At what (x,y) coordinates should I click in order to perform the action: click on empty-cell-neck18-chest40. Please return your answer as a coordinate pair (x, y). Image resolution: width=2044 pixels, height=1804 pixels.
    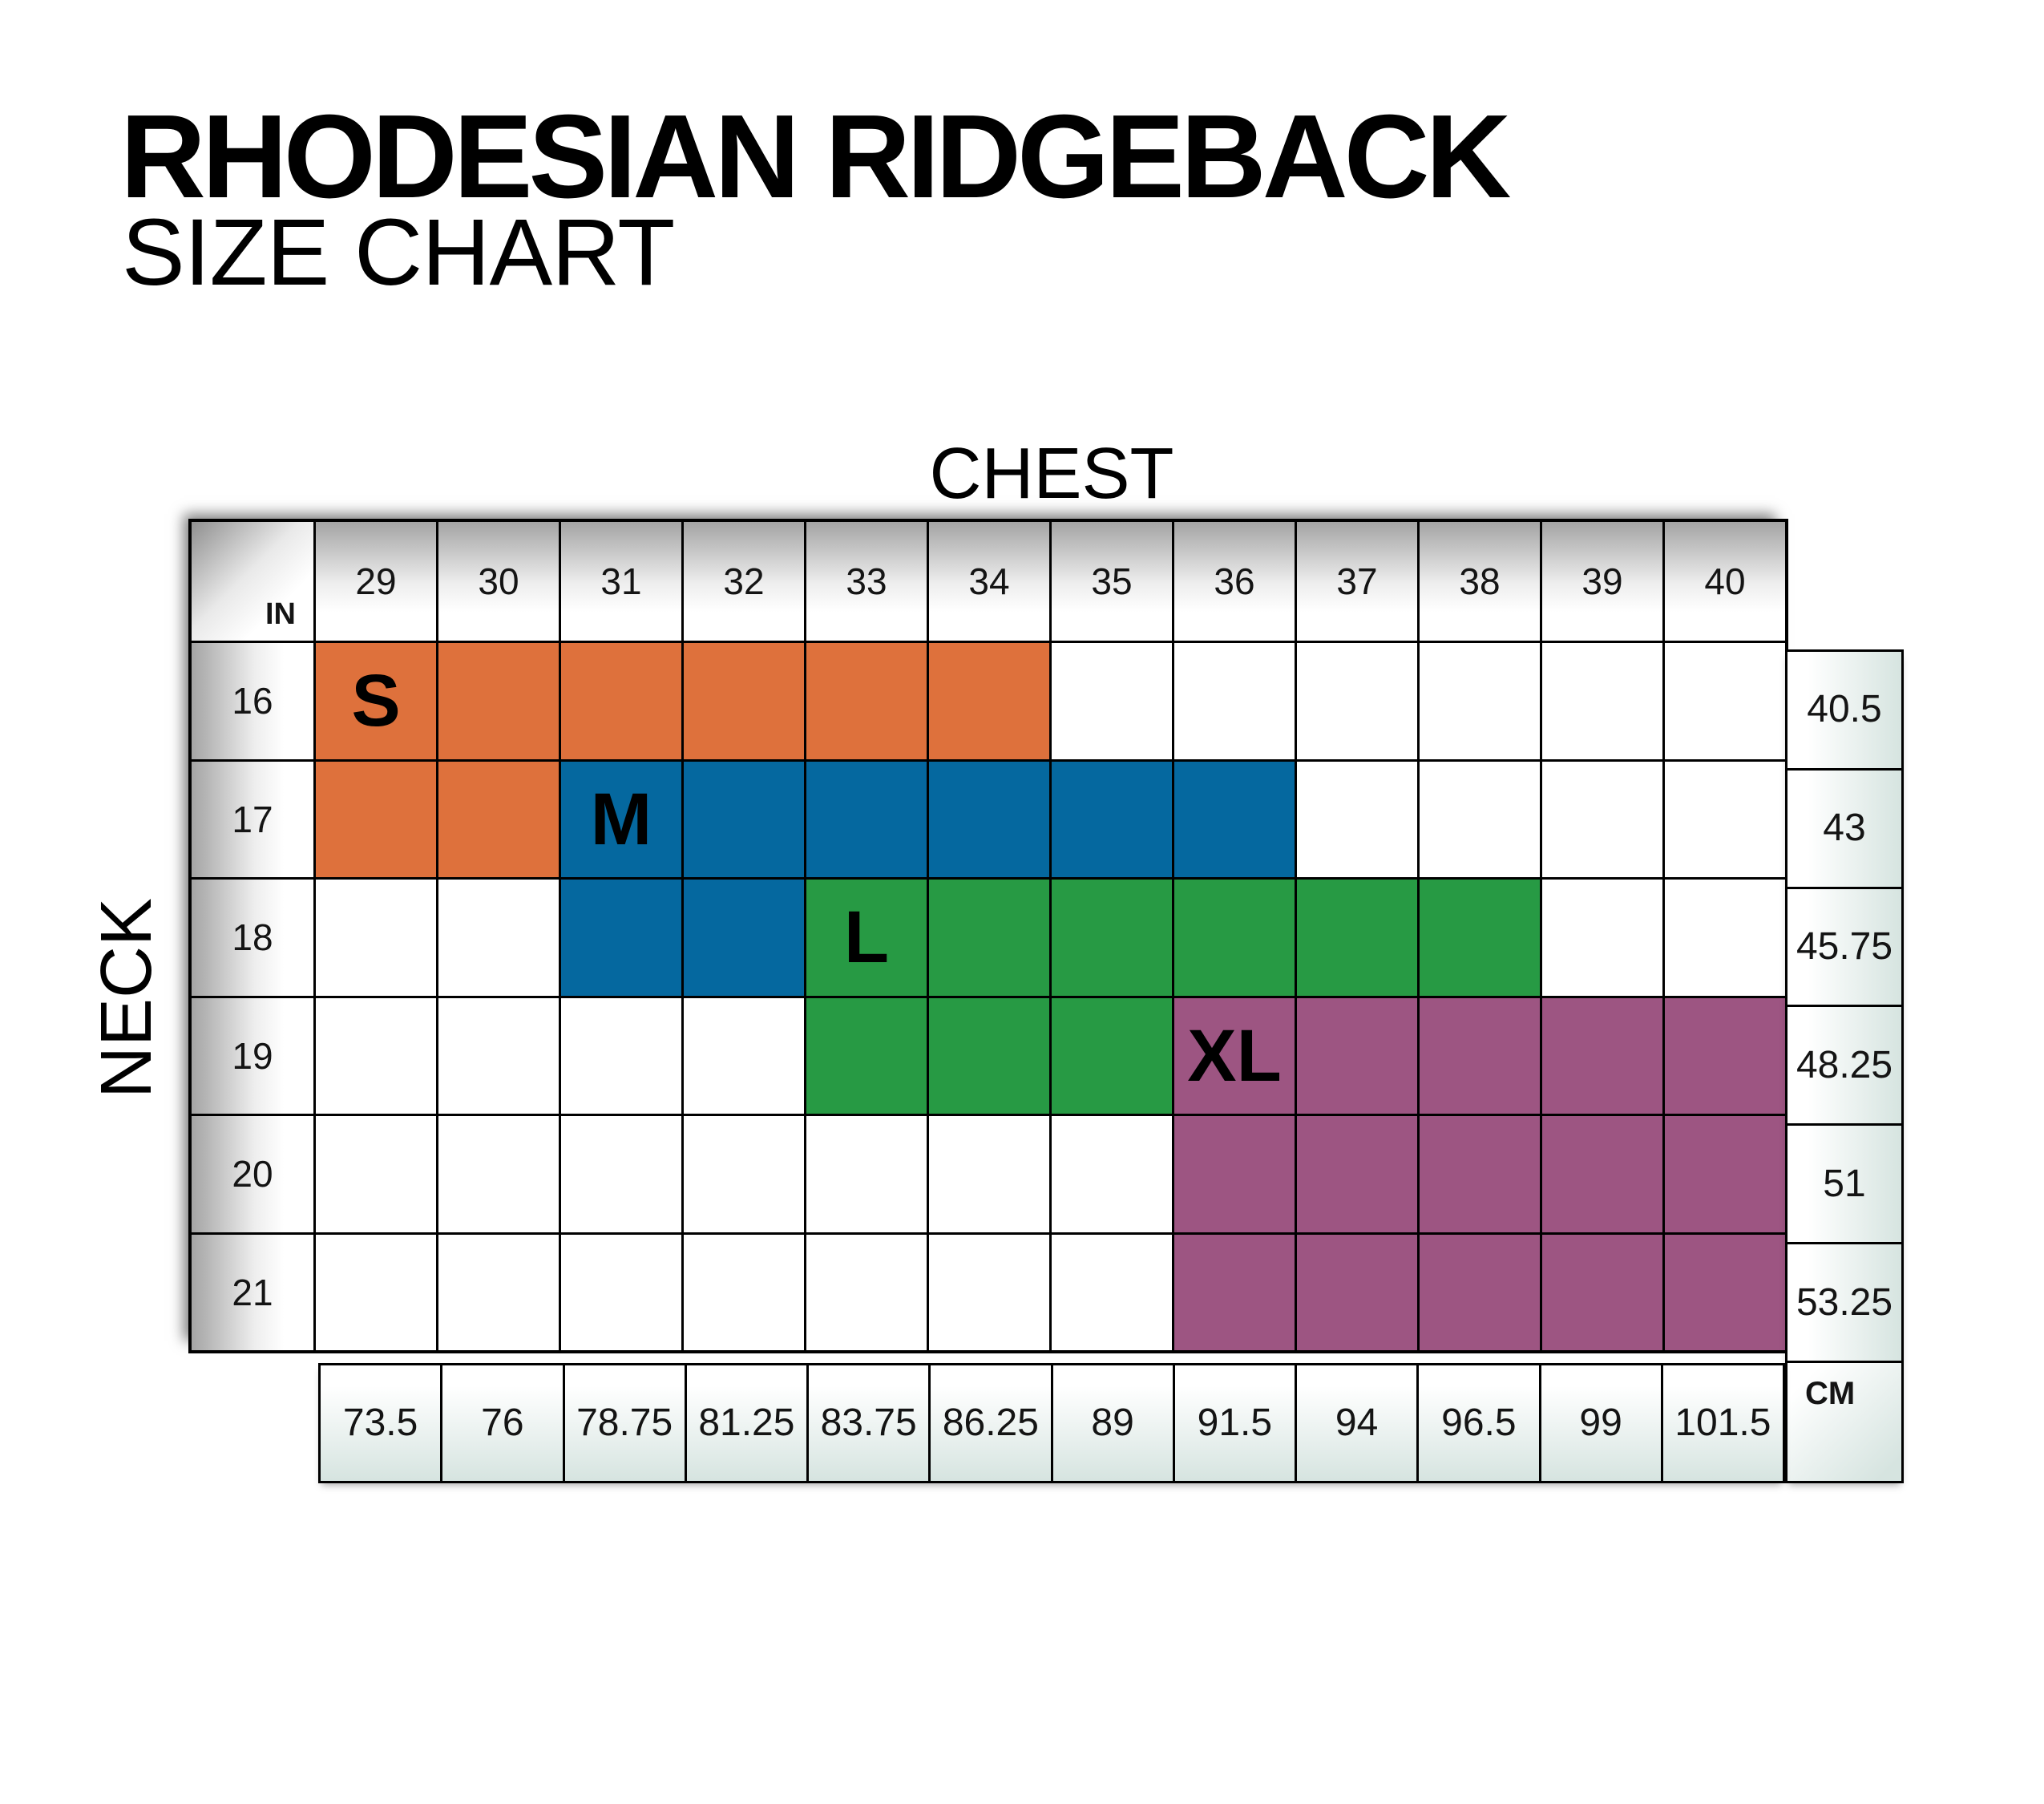
    Looking at the image, I should click on (1725, 938).